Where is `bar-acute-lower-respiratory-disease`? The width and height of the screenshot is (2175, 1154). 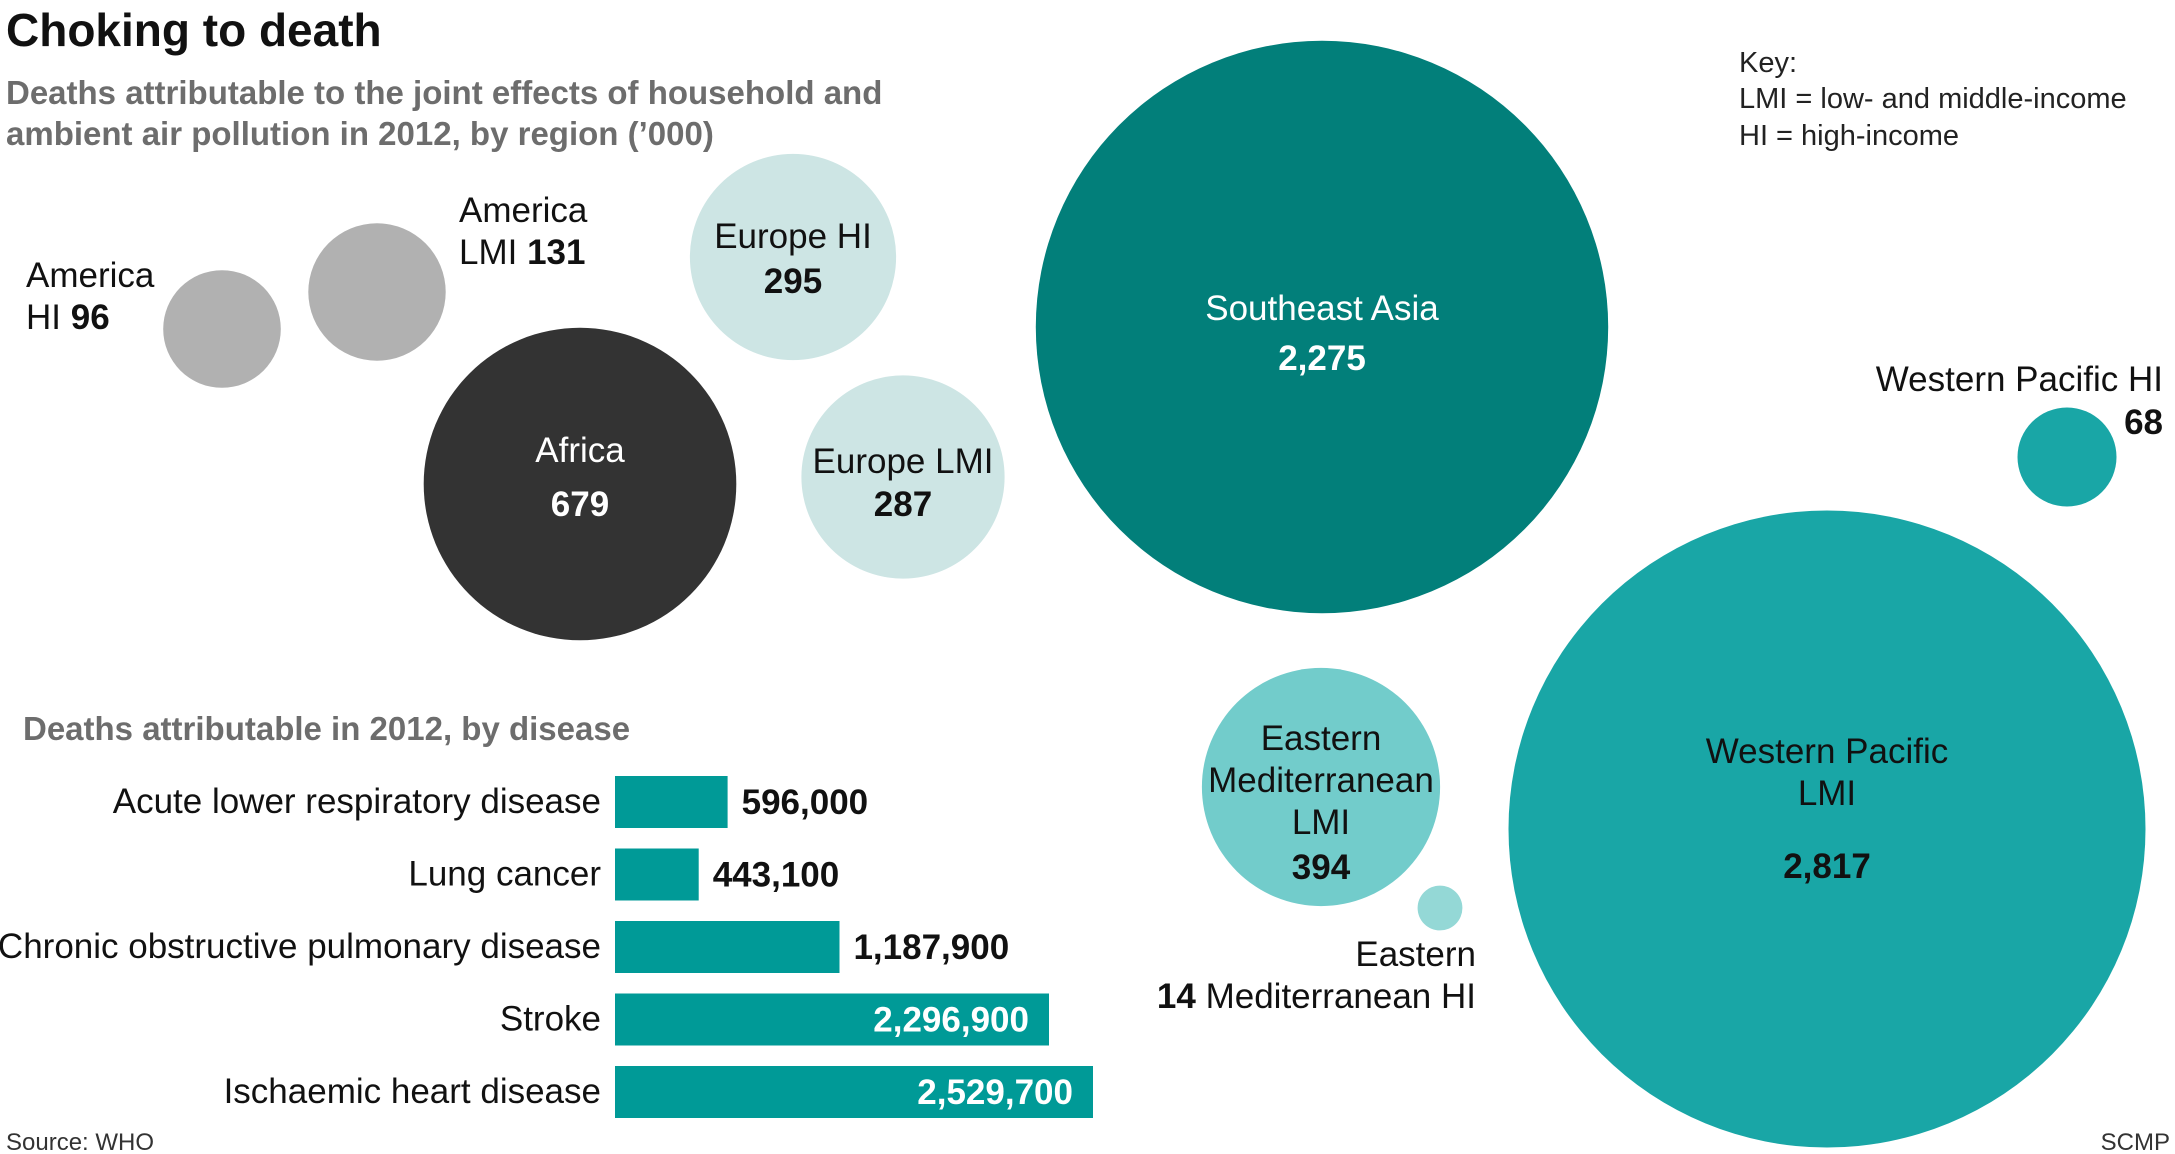
bar-acute-lower-respiratory-disease is located at coordinates (671, 802).